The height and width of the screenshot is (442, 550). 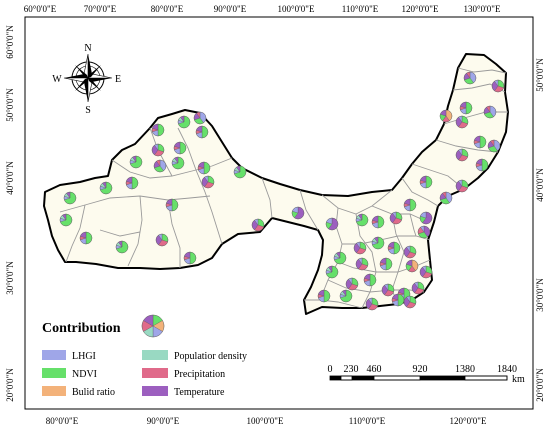 What do you see at coordinates (518, 379) in the screenshot?
I see `scale-unit: km` at bounding box center [518, 379].